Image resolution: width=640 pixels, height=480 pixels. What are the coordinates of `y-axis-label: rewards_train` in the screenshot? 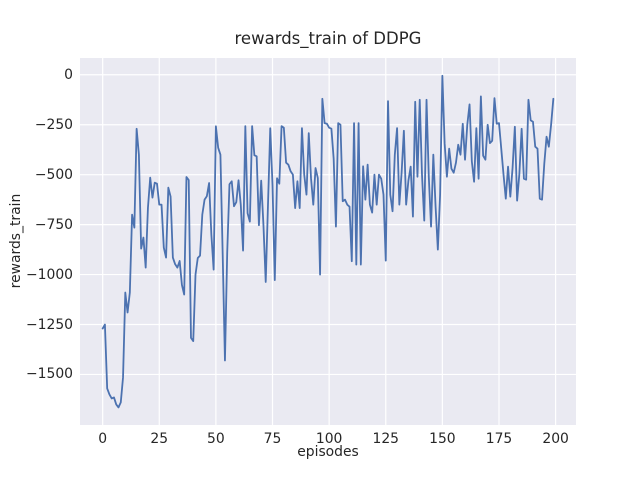 It's located at (16, 241).